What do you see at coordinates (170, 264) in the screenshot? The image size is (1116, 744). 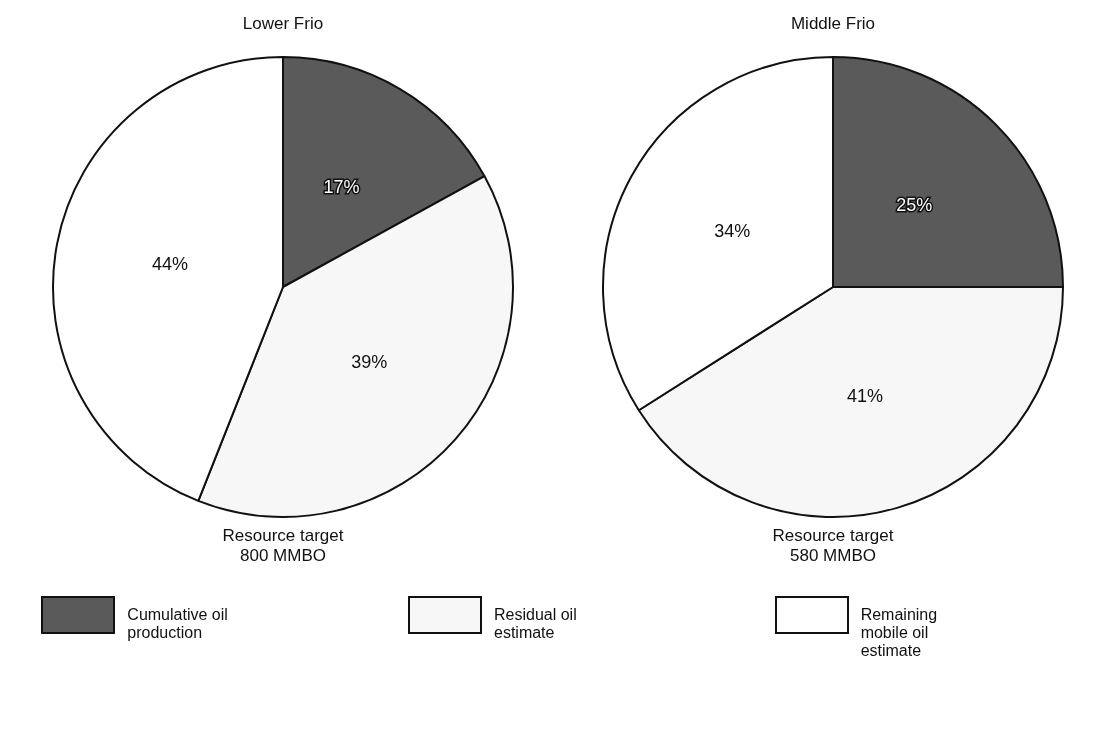 I see `data-label: 44%` at bounding box center [170, 264].